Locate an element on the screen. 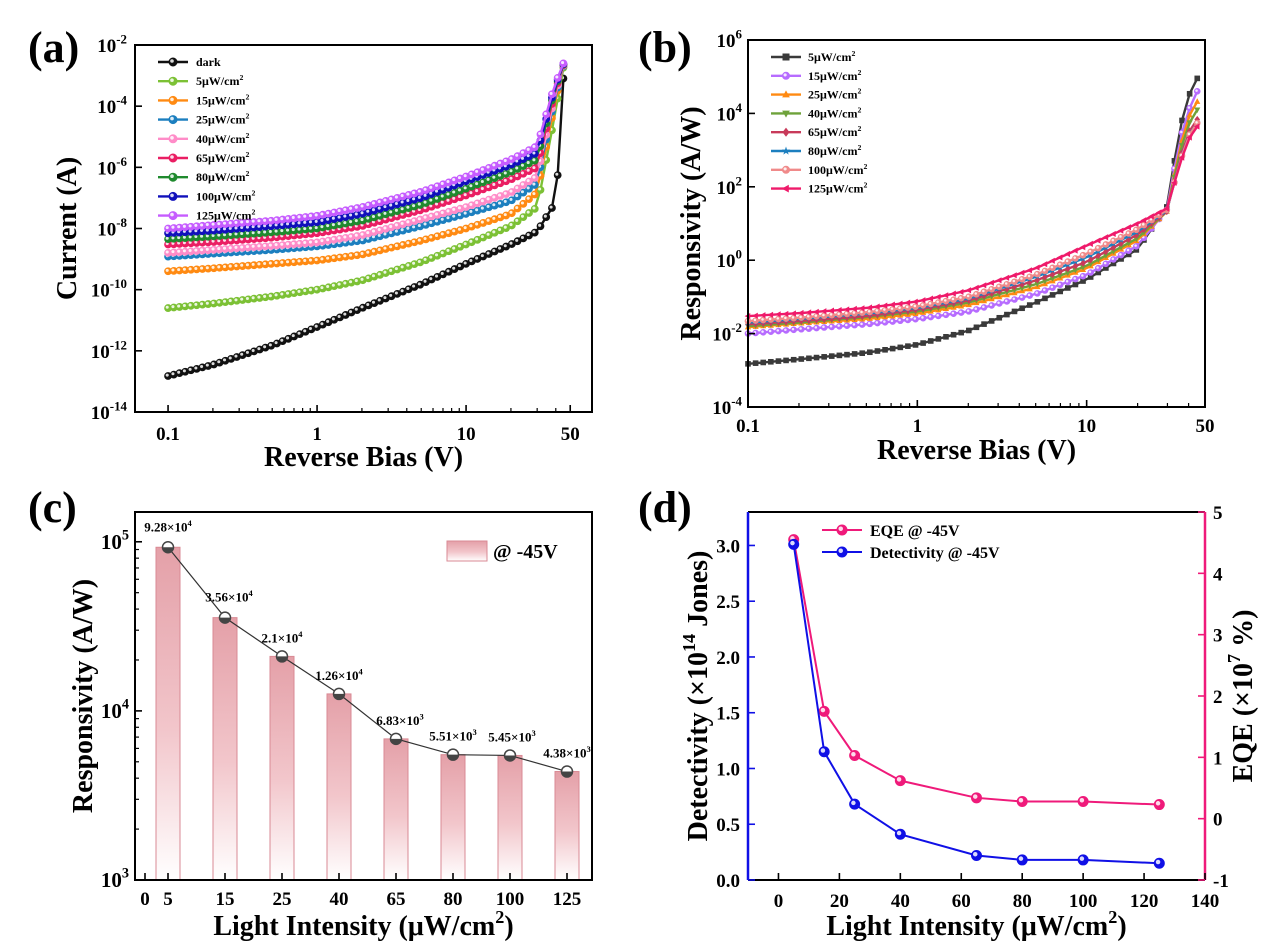  y-tick-label-a-3: 10-8 is located at coordinates (112, 228).